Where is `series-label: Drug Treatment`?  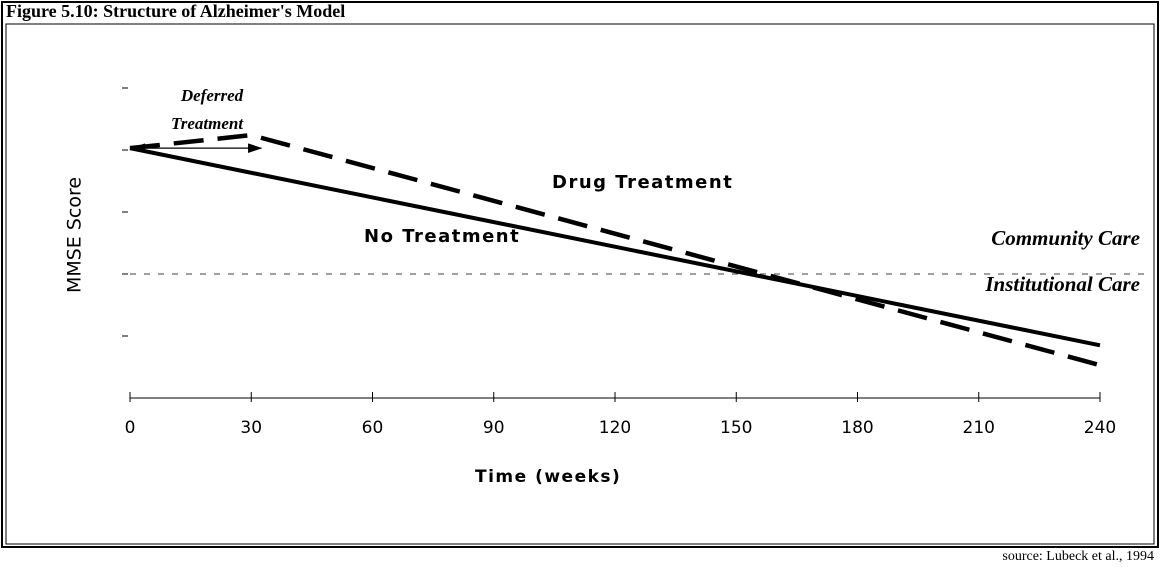
series-label: Drug Treatment is located at coordinates (642, 182).